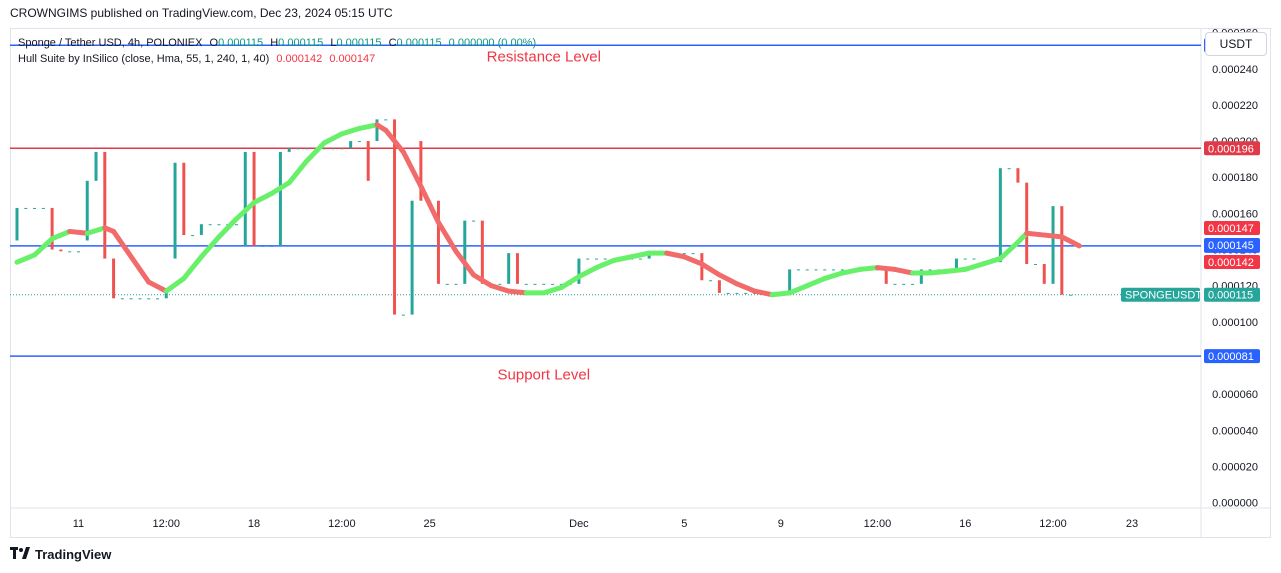 This screenshot has height=573, width=1281. I want to click on current-price-badge, so click(1232, 294).